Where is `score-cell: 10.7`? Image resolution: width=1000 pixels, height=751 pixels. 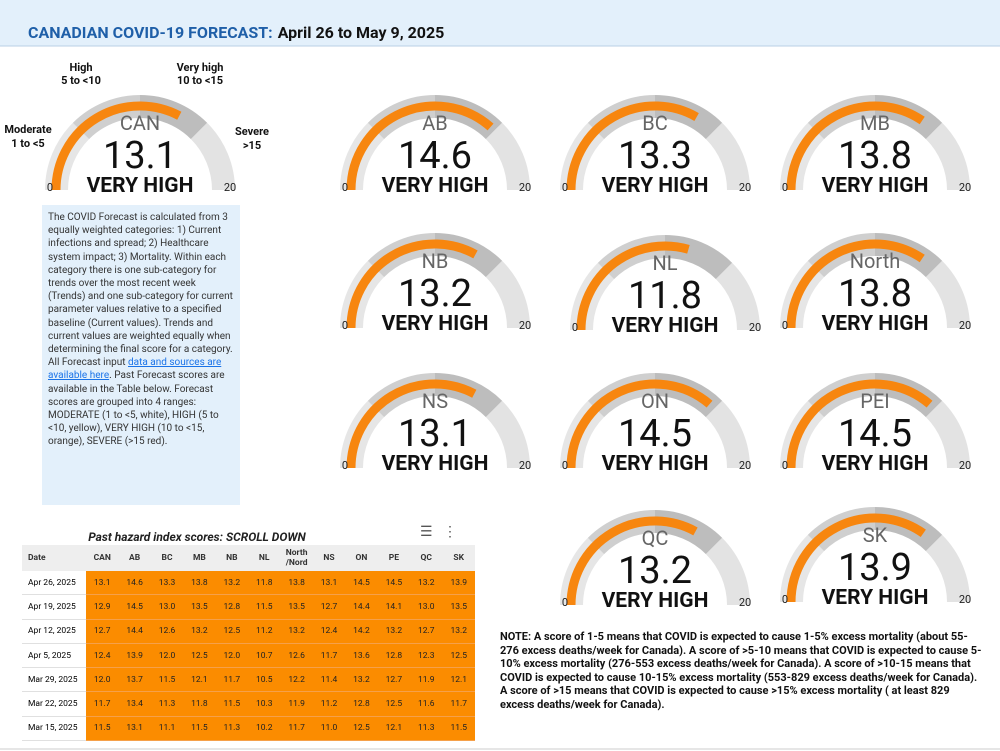 score-cell: 10.7 is located at coordinates (264, 656).